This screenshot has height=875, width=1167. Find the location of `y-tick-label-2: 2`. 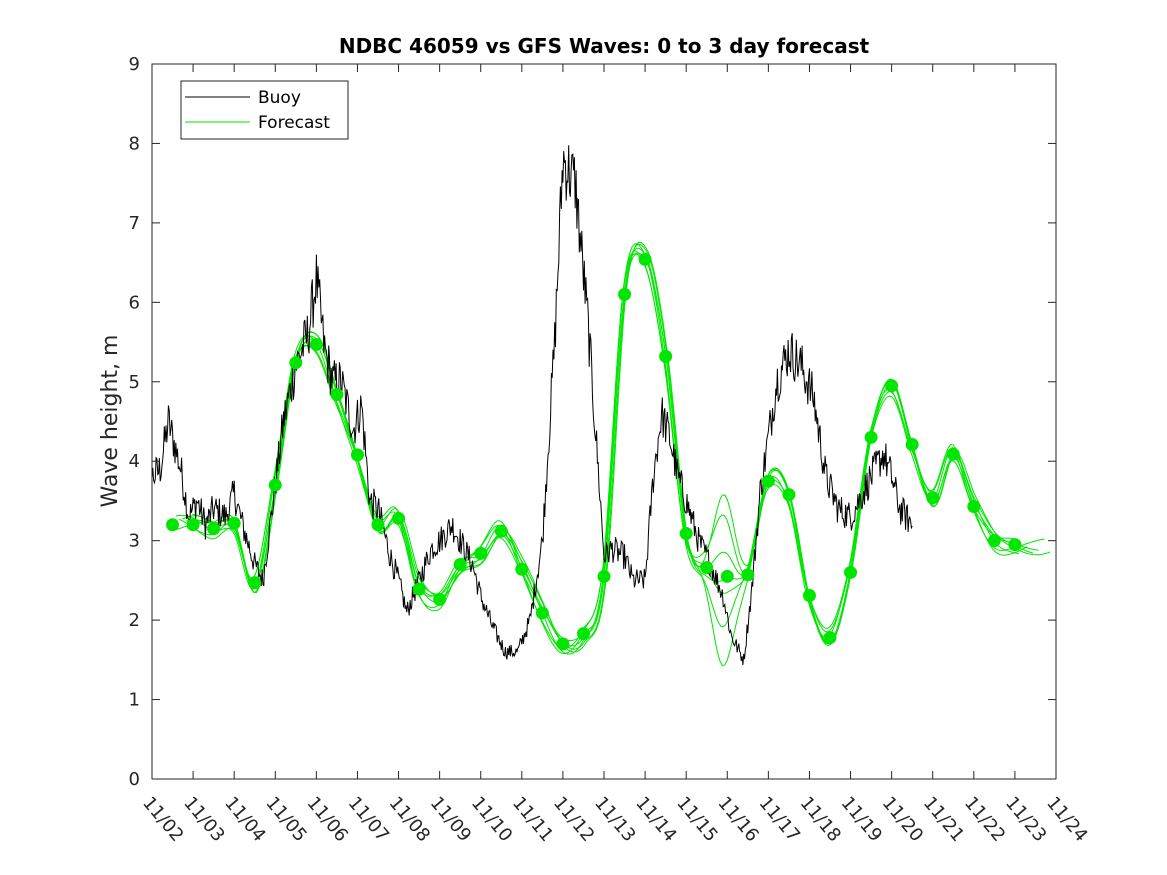

y-tick-label-2: 2 is located at coordinates (134, 620).